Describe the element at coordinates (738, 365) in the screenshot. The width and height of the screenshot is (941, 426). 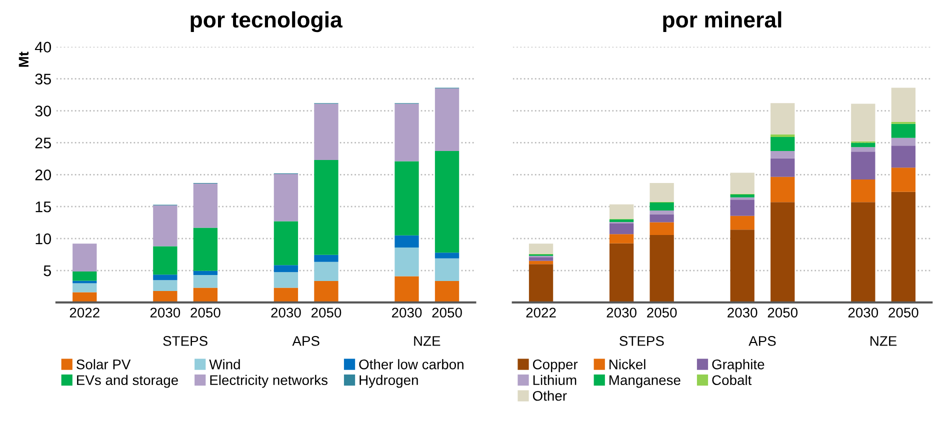
I see `legend-label: Graphite` at that location.